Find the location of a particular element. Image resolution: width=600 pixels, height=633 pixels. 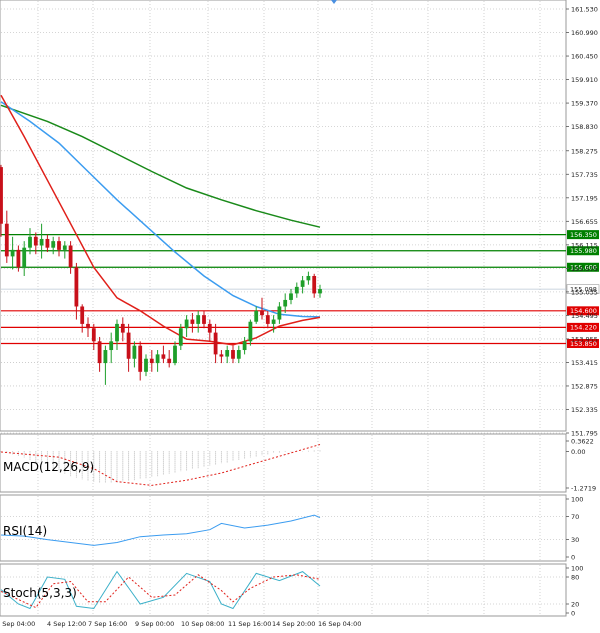

macd-panel-frame is located at coordinates (283, 463).